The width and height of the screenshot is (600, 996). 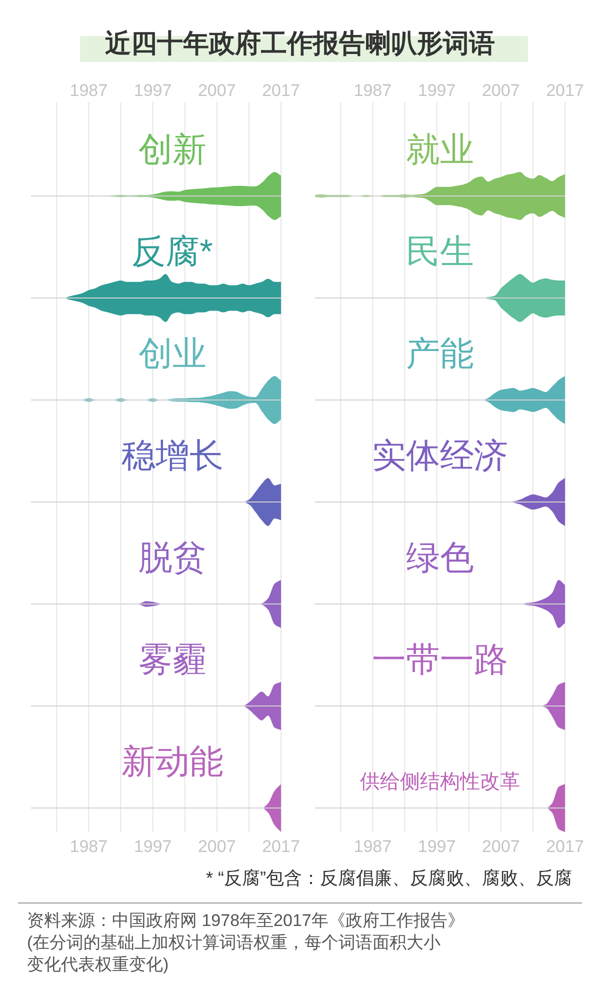 What do you see at coordinates (172, 150) in the screenshot?
I see `series-label: 创新` at bounding box center [172, 150].